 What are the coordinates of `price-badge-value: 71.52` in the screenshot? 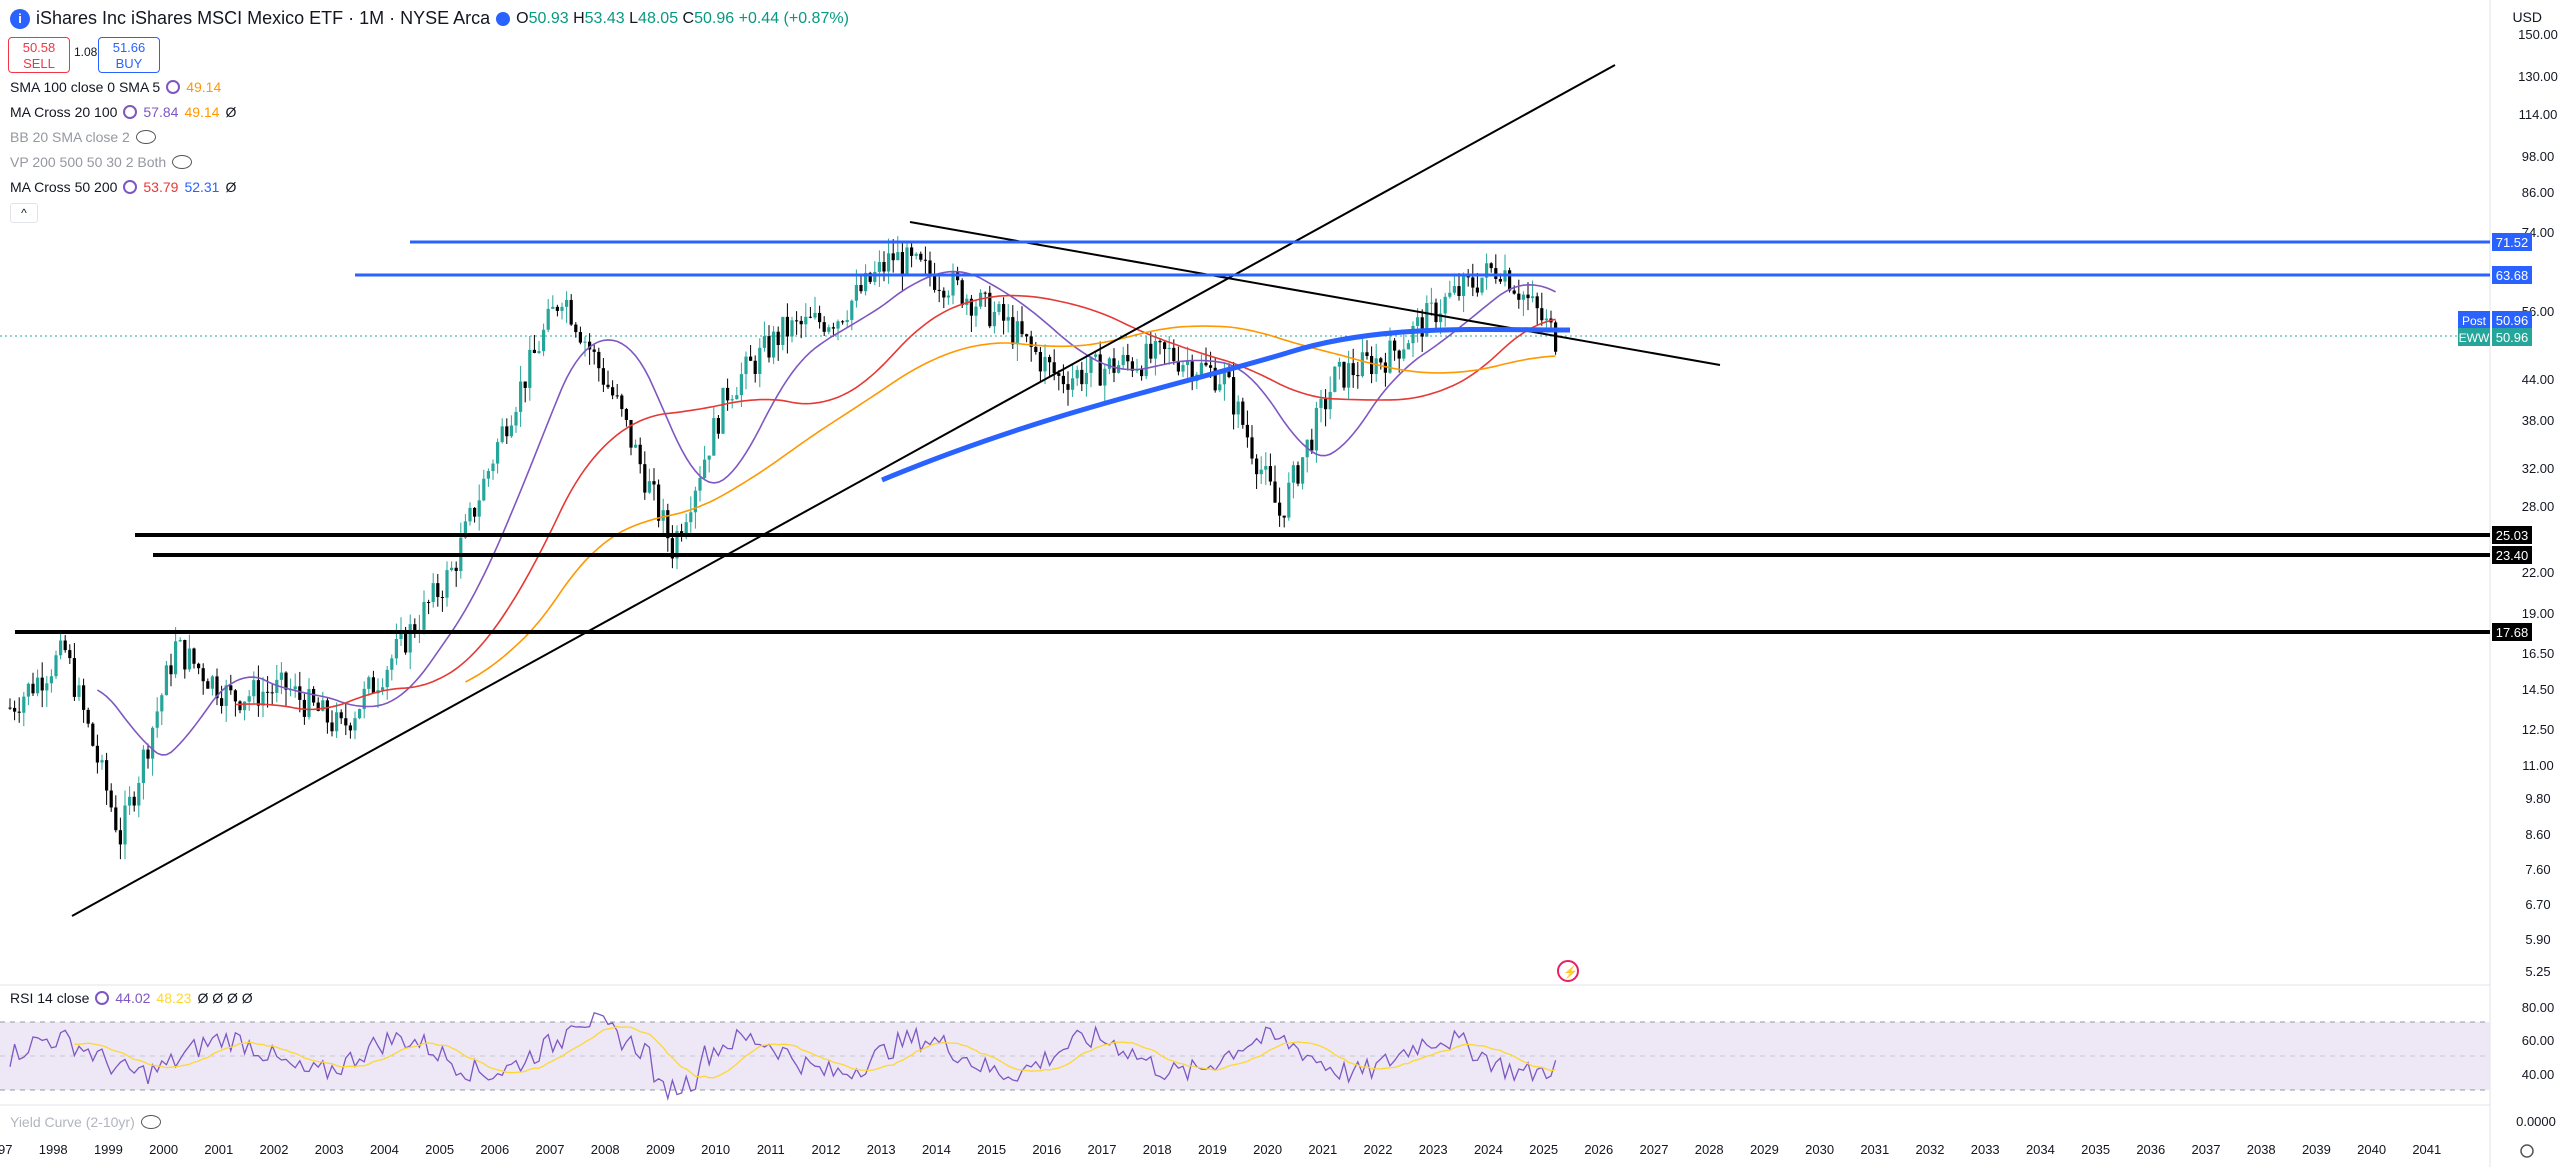 It's located at (2512, 242).